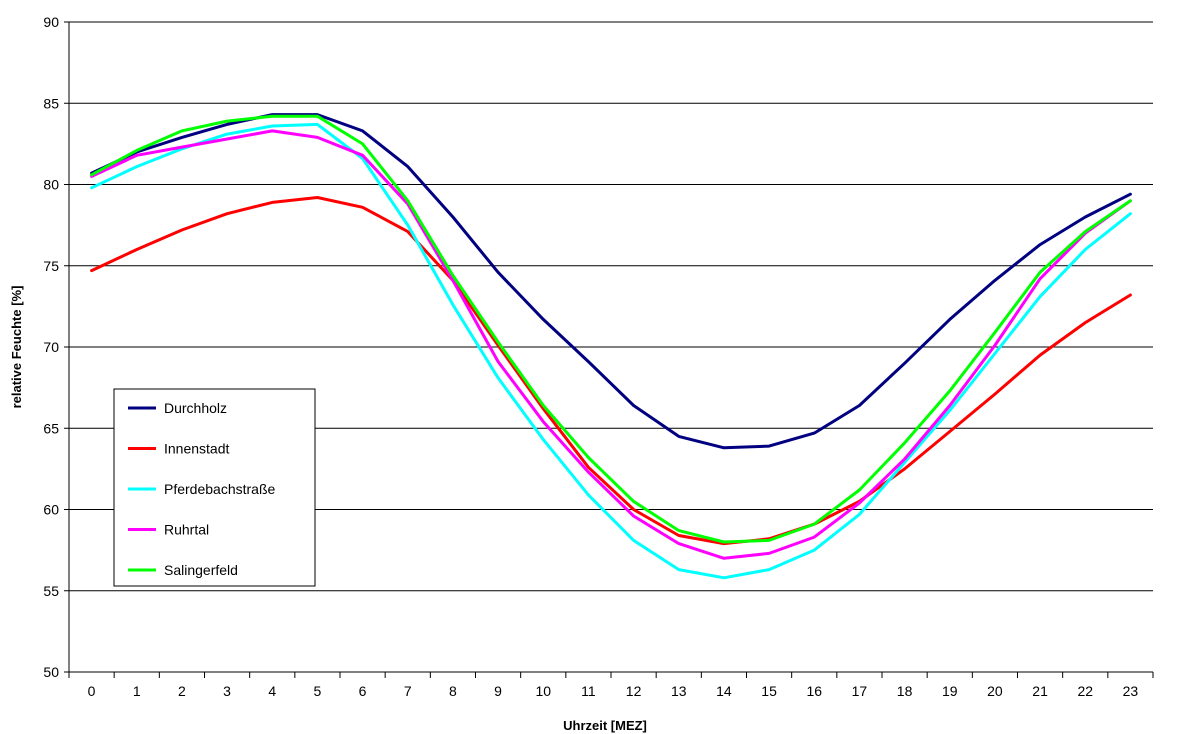 The height and width of the screenshot is (734, 1177). What do you see at coordinates (51, 672) in the screenshot?
I see `y-tick-label: 50` at bounding box center [51, 672].